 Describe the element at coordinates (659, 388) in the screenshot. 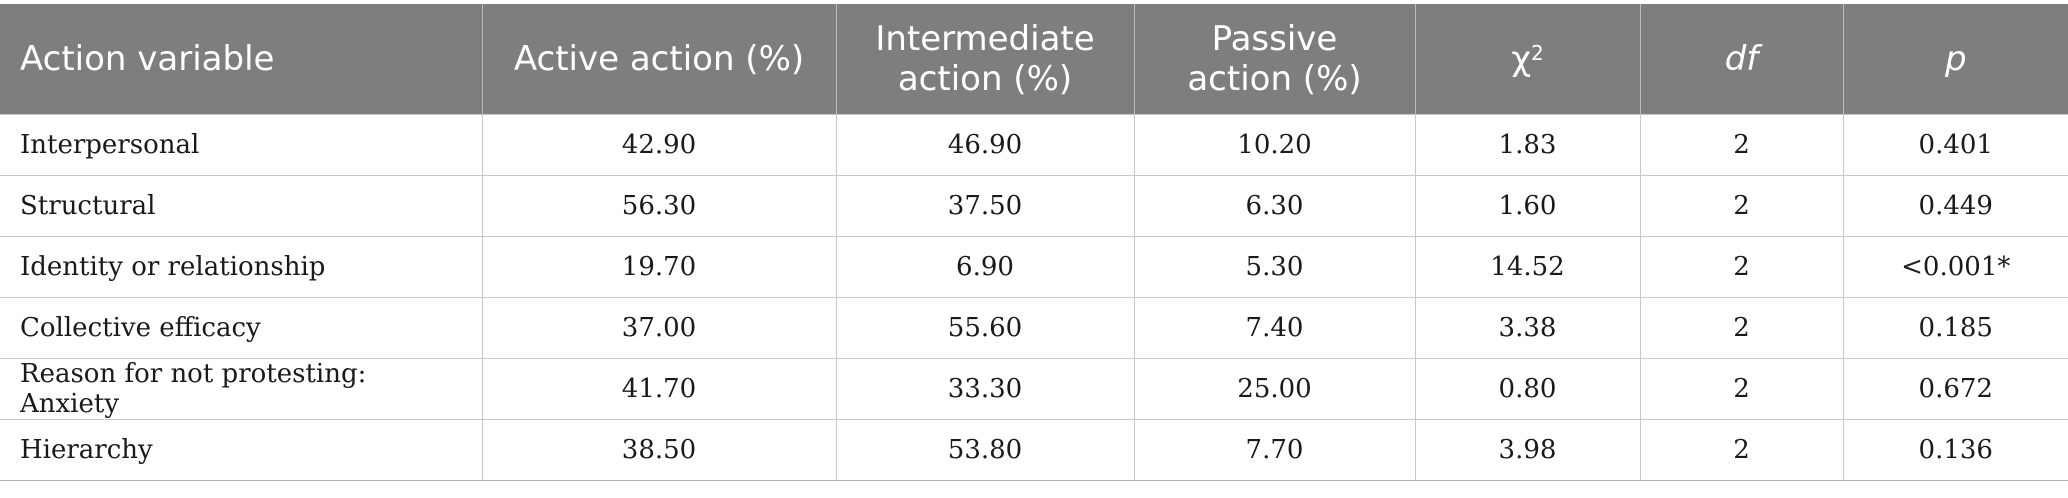

I see `cell-active: 41.70` at that location.